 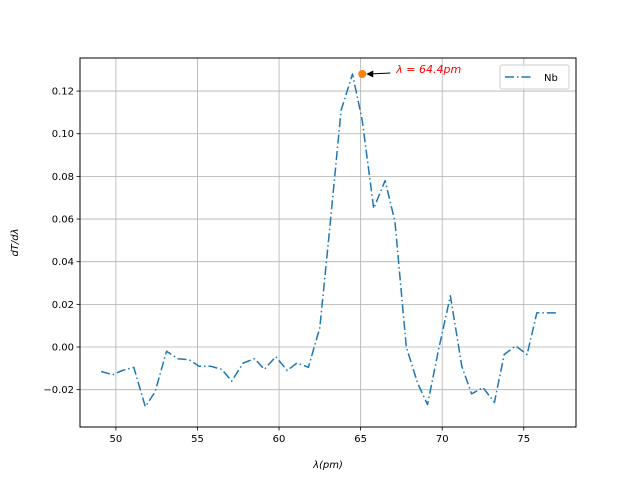 What do you see at coordinates (428, 69) in the screenshot?
I see `annotation-text: λ = 64.4pm` at bounding box center [428, 69].